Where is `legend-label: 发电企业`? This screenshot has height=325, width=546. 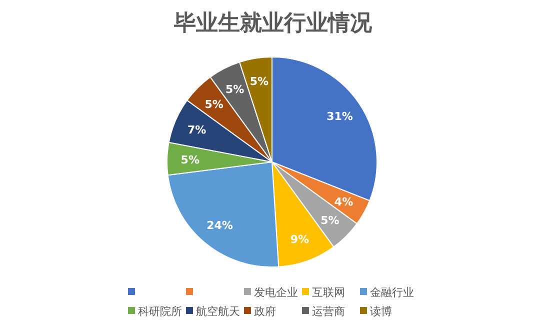
legend-label: 发电企业 is located at coordinates (276, 292).